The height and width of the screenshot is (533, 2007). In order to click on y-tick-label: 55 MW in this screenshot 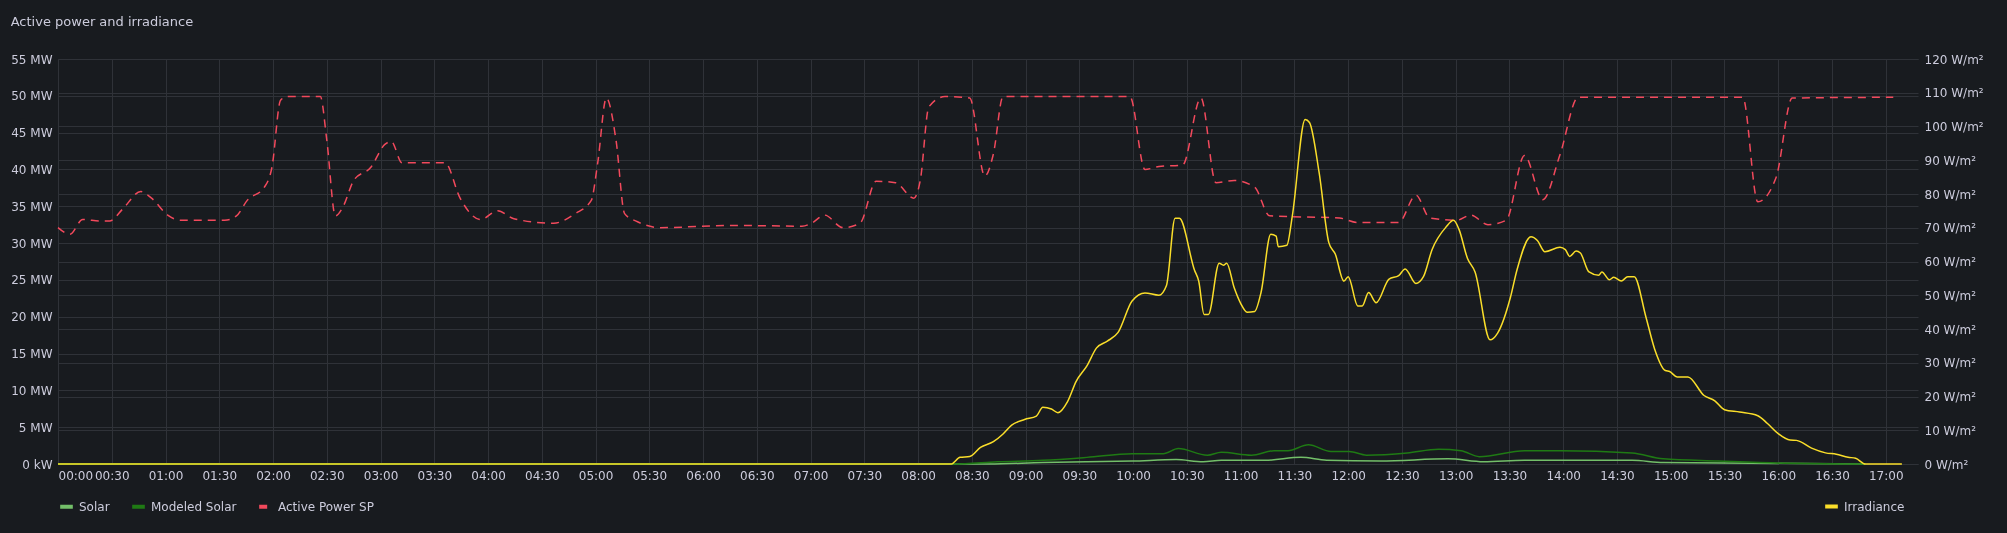, I will do `click(32, 59)`.